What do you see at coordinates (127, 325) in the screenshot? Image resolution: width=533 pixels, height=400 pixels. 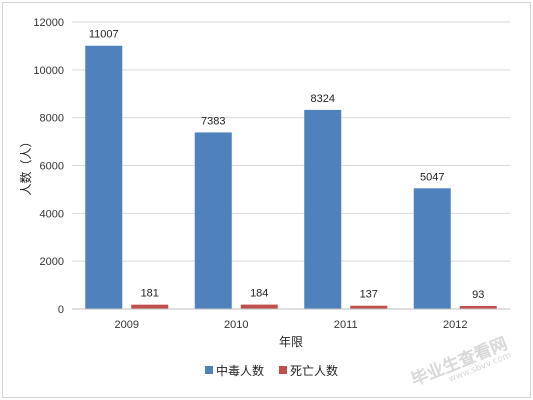 I see `x-tick-label: 2009` at bounding box center [127, 325].